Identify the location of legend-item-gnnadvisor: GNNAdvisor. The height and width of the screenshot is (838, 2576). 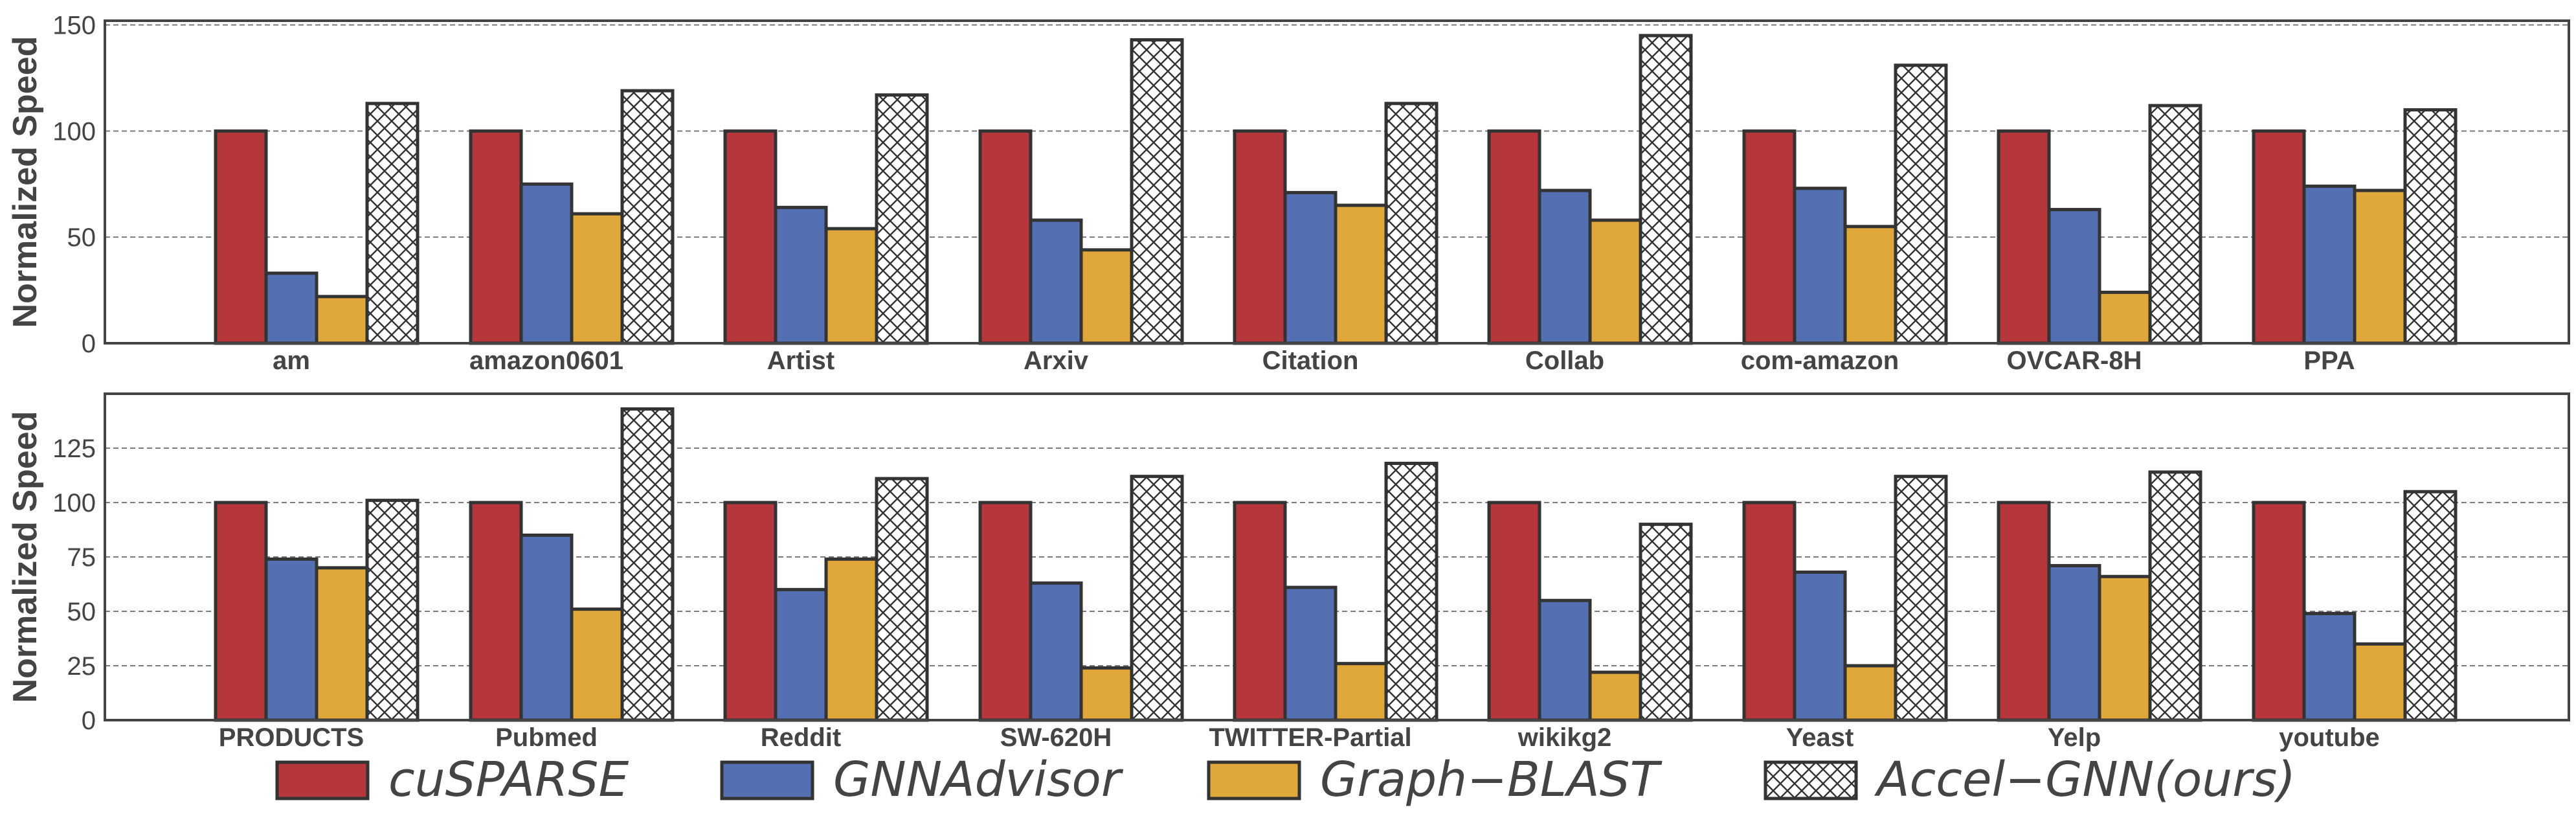
(922, 780).